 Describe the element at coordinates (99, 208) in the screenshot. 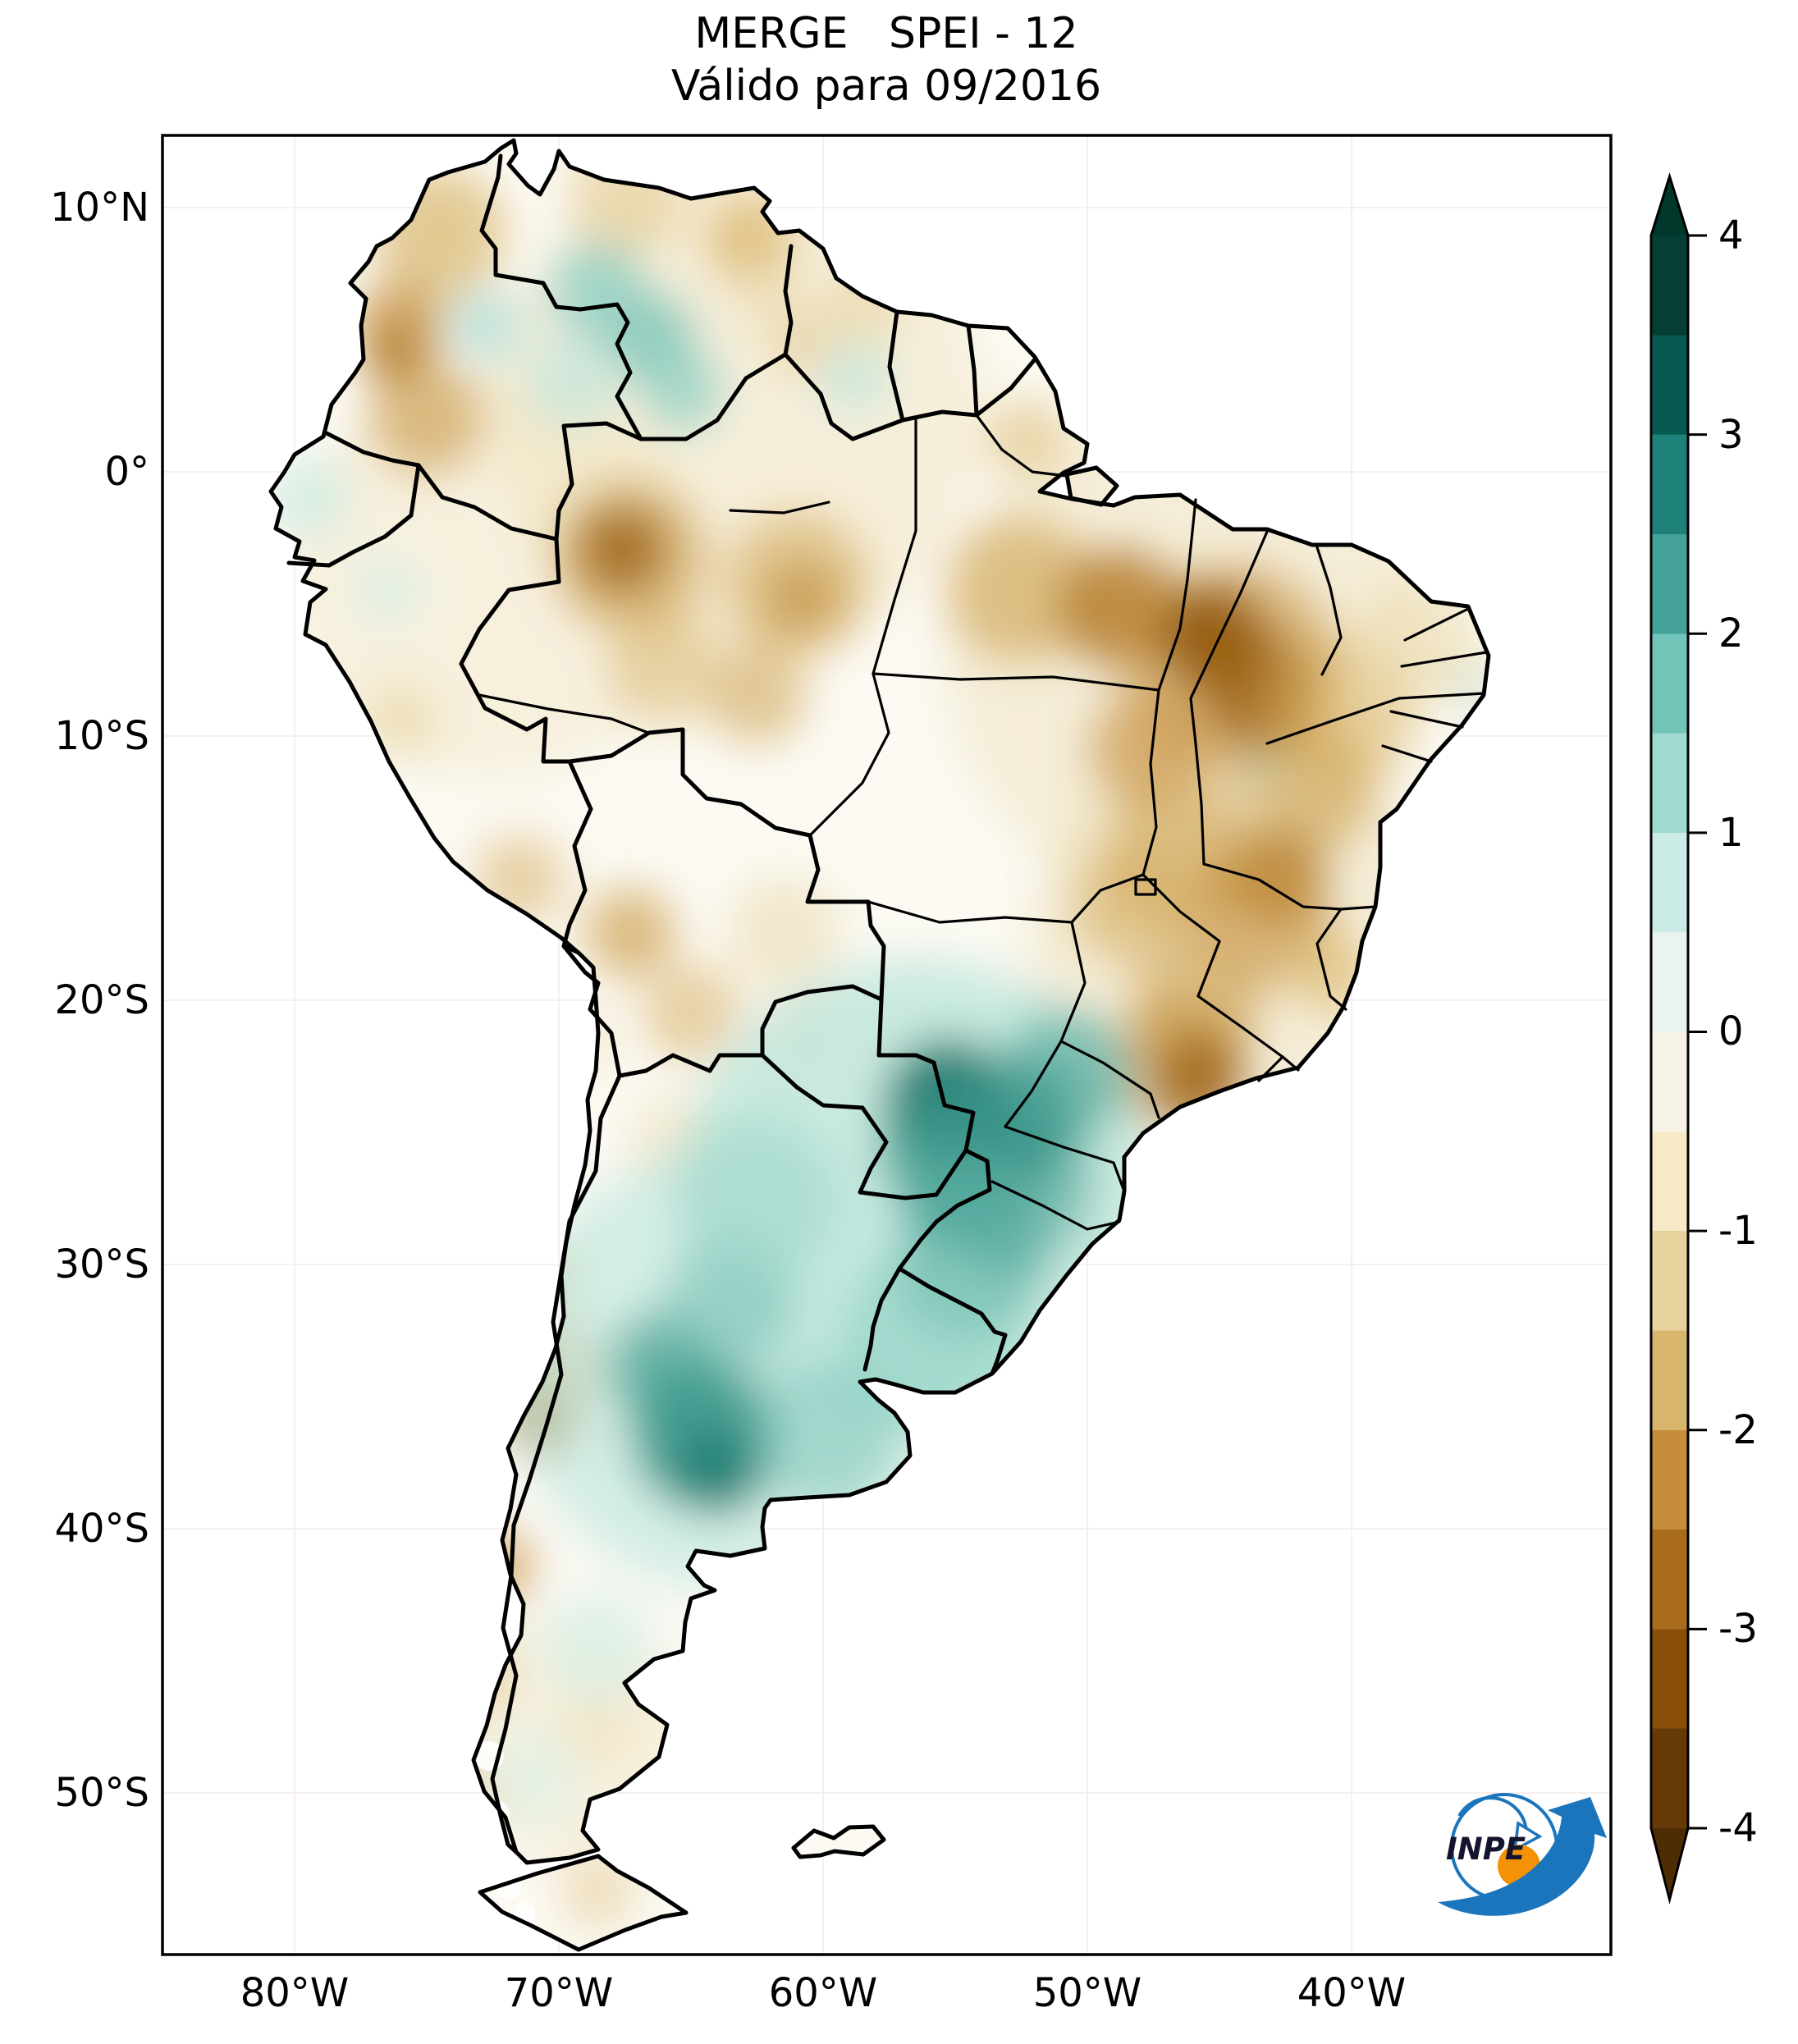

I see `y-tick-10n: 10°N` at that location.